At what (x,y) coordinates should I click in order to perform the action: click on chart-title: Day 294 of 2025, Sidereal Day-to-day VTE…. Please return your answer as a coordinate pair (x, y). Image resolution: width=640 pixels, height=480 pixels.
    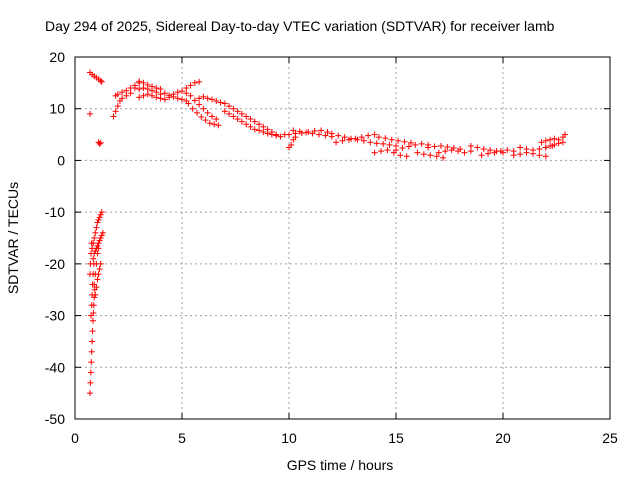
    Looking at the image, I should click on (300, 26).